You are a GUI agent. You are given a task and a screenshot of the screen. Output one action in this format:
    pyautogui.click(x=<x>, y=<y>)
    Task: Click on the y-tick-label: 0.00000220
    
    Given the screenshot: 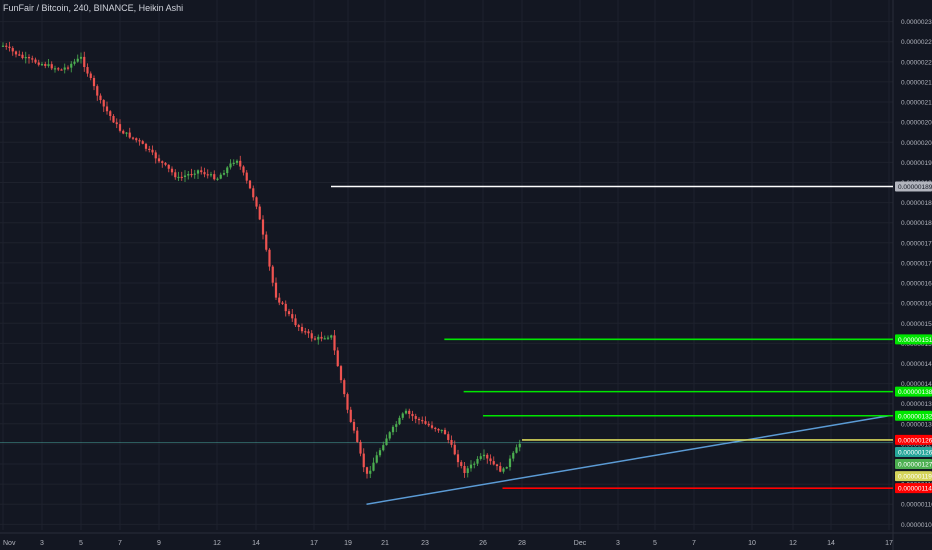 What is the action you would take?
    pyautogui.click(x=916, y=62)
    